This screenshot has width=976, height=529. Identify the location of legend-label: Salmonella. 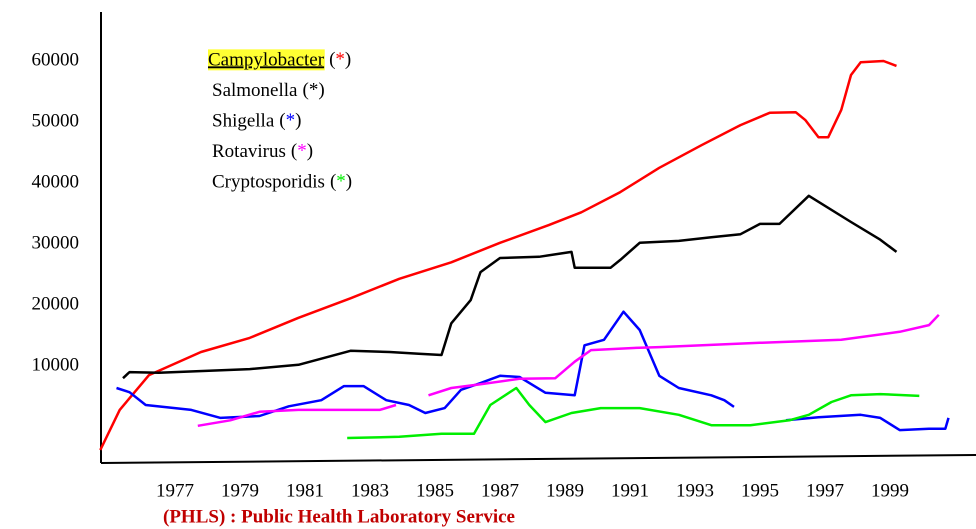
(255, 90).